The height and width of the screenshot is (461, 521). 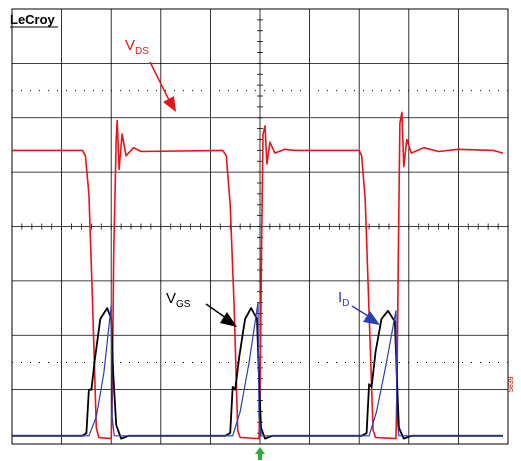 What do you see at coordinates (345, 303) in the screenshot?
I see `id-label-sub: D` at bounding box center [345, 303].